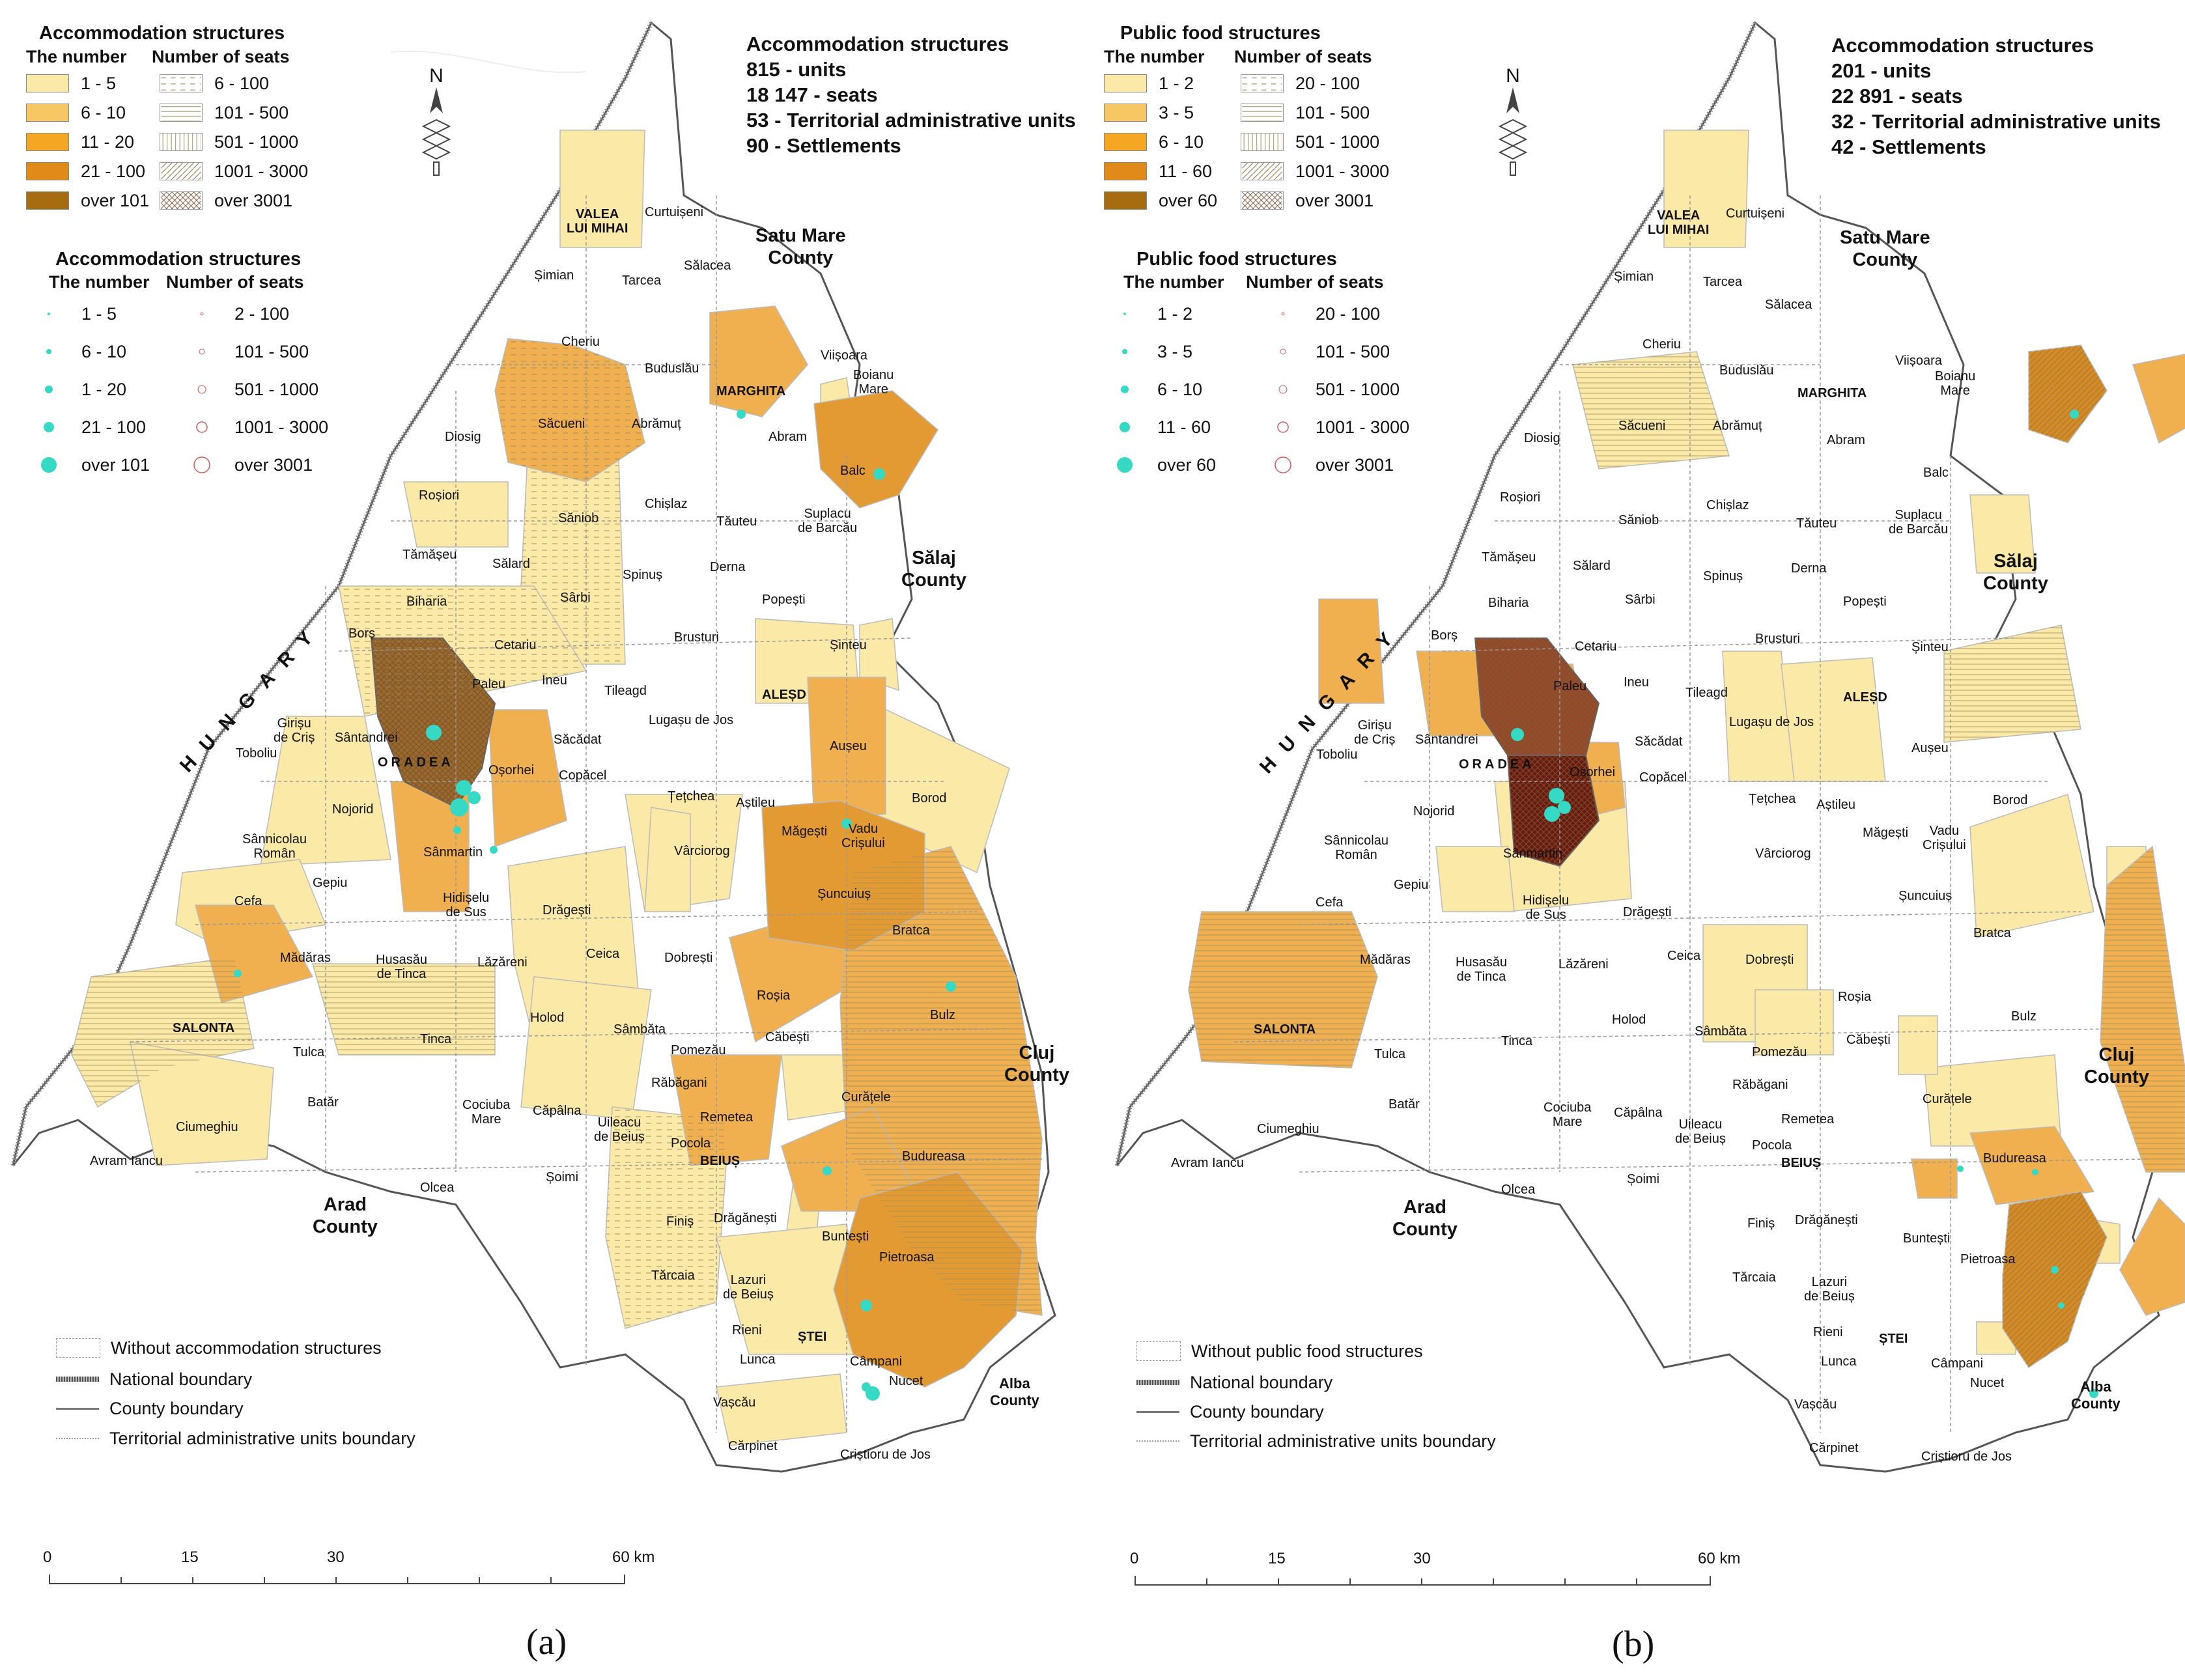 The image size is (2185, 1680). Describe the element at coordinates (76, 314) in the screenshot. I see `legend-dot-class: 1 - 5` at that location.